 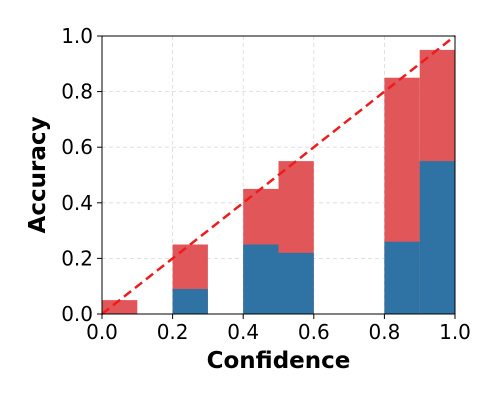 What do you see at coordinates (102, 332) in the screenshot?
I see `x-tick-label: 0.0` at bounding box center [102, 332].